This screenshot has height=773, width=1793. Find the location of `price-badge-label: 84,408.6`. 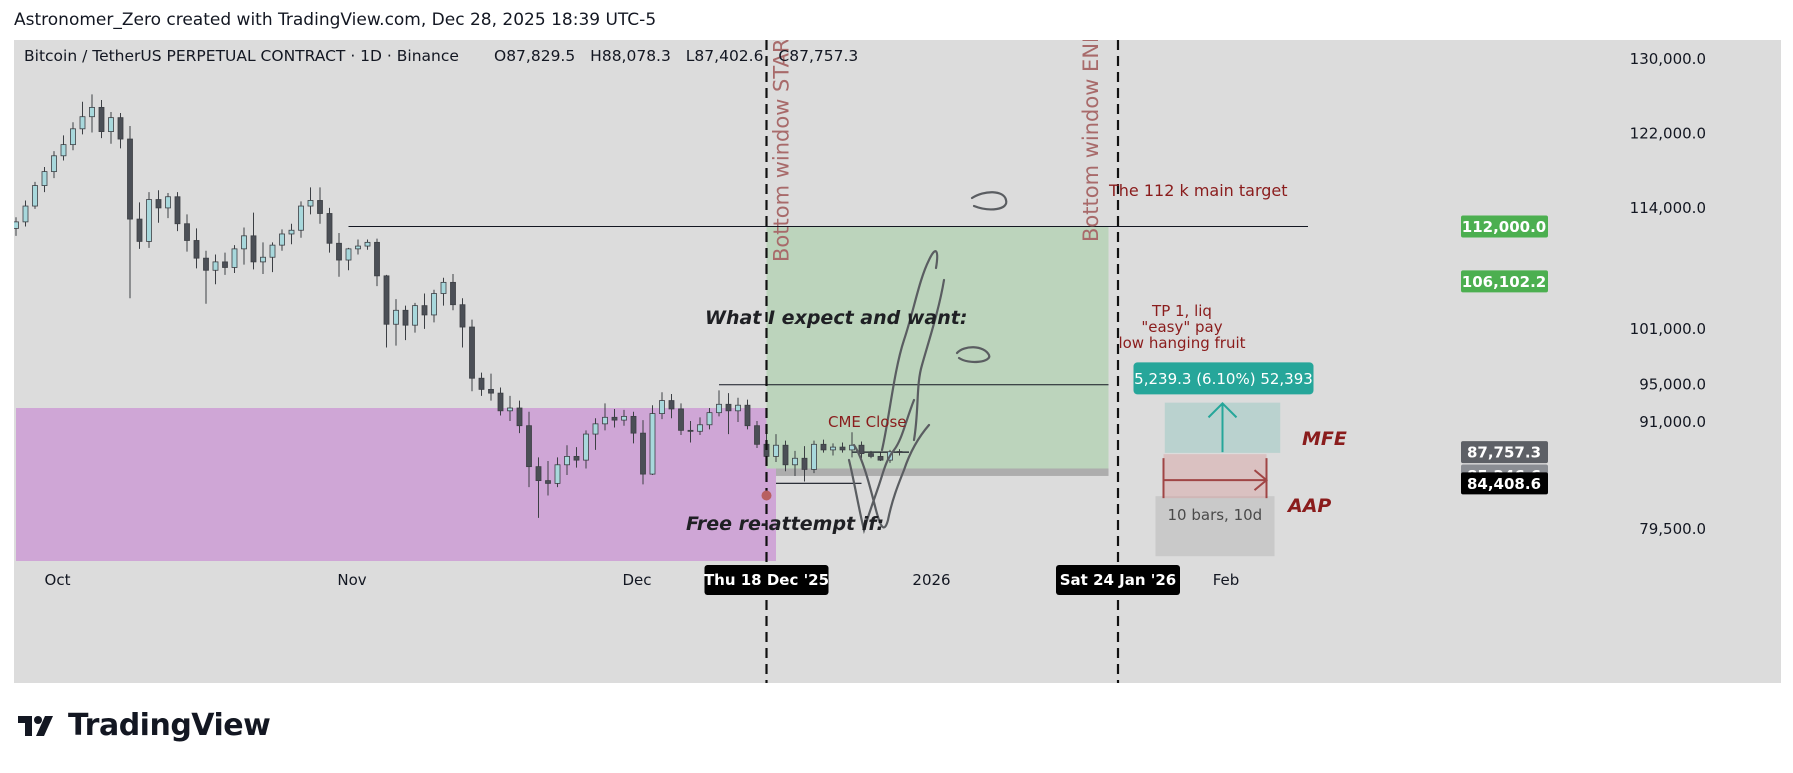

price-badge-label: 84,408.6 is located at coordinates (1504, 484).